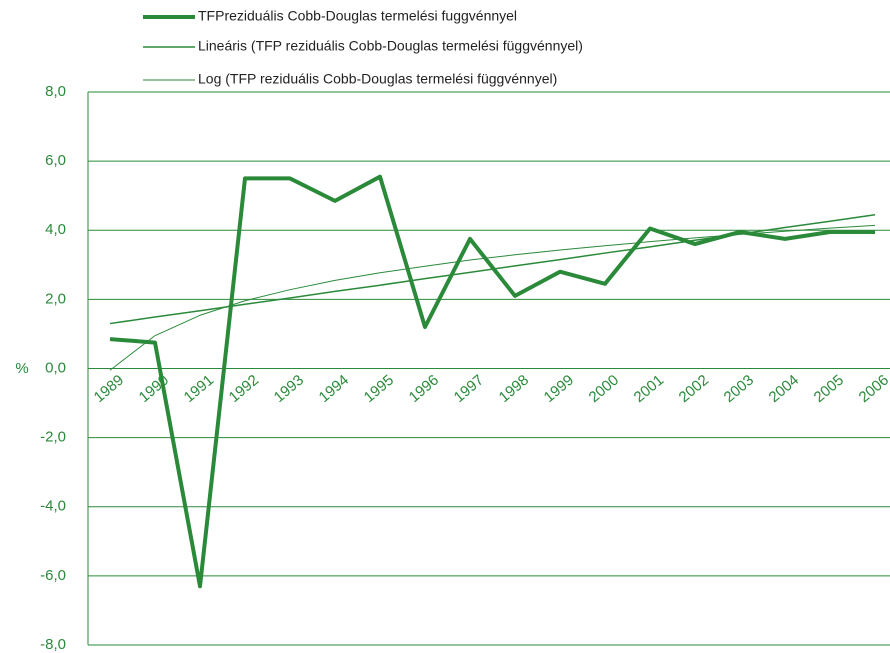 This screenshot has height=653, width=890. I want to click on x-tick-label: 1998, so click(514, 389).